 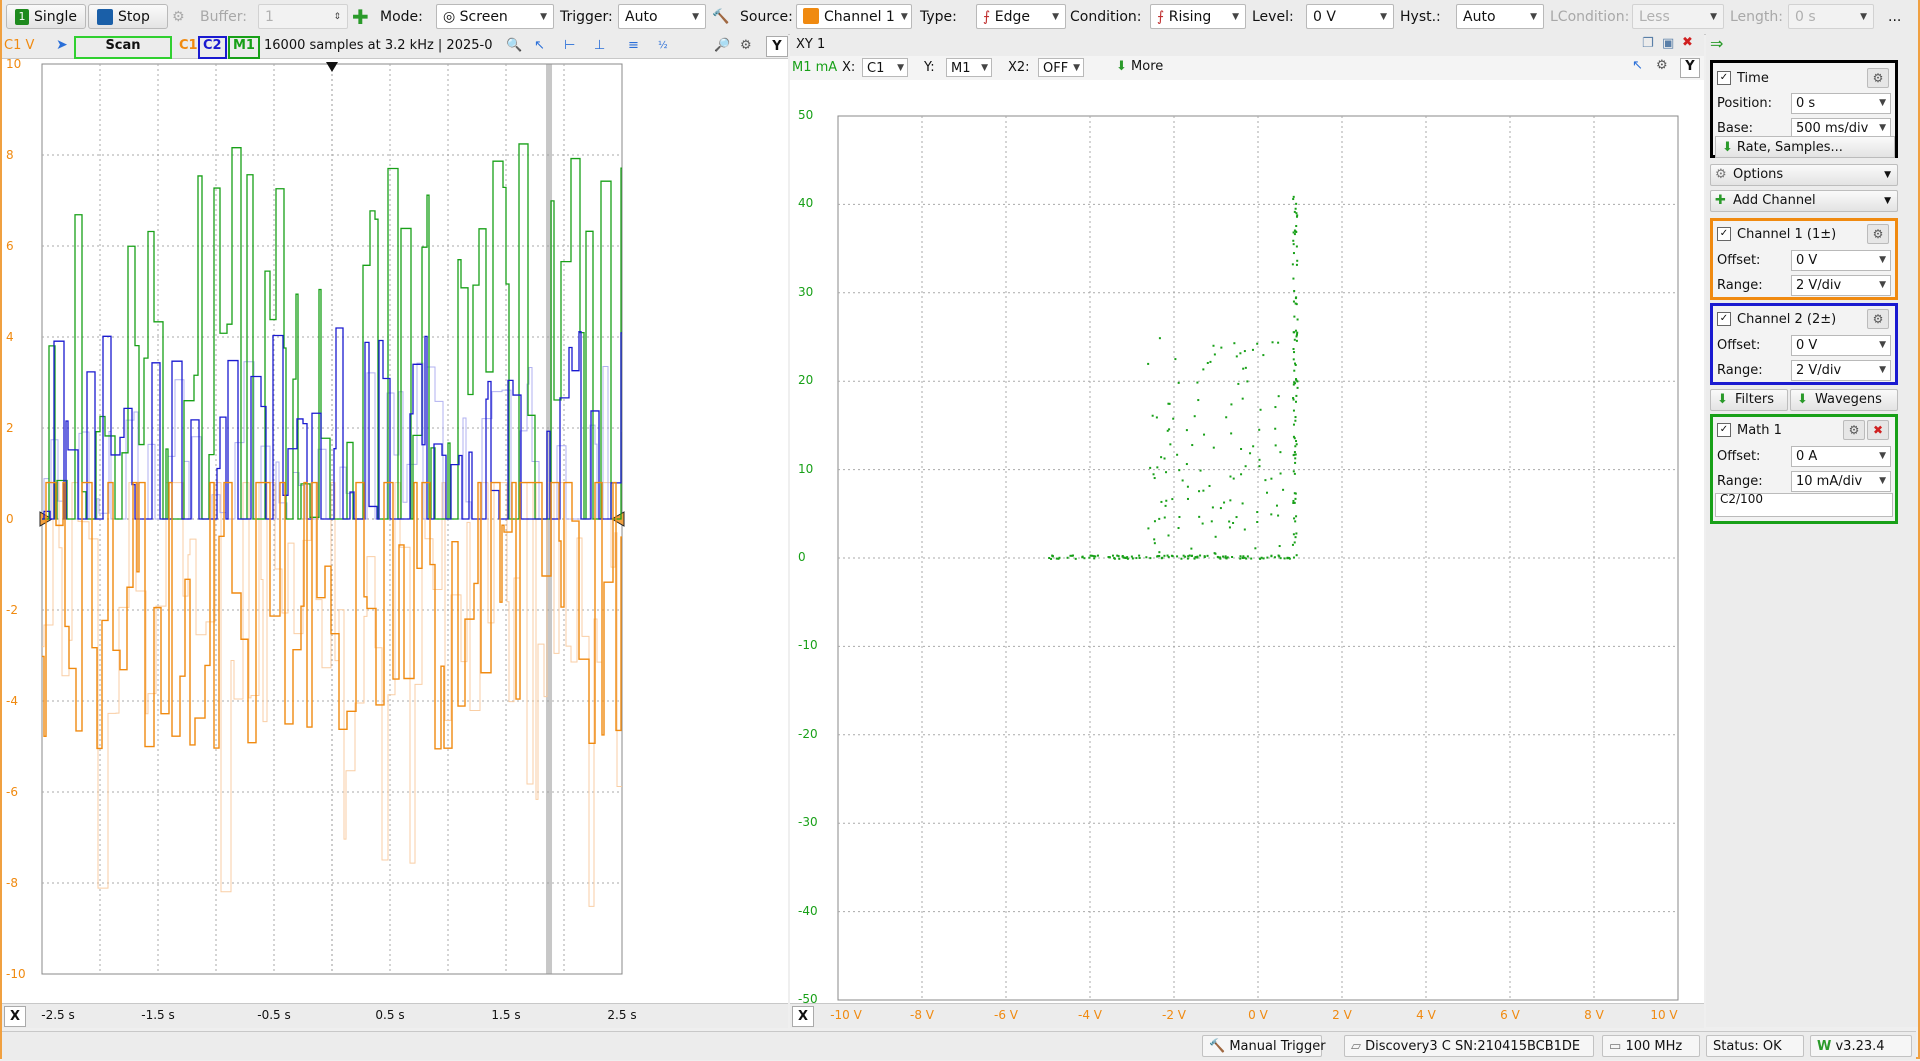 What do you see at coordinates (188, 45) in the screenshot?
I see `c1-tag: C1` at bounding box center [188, 45].